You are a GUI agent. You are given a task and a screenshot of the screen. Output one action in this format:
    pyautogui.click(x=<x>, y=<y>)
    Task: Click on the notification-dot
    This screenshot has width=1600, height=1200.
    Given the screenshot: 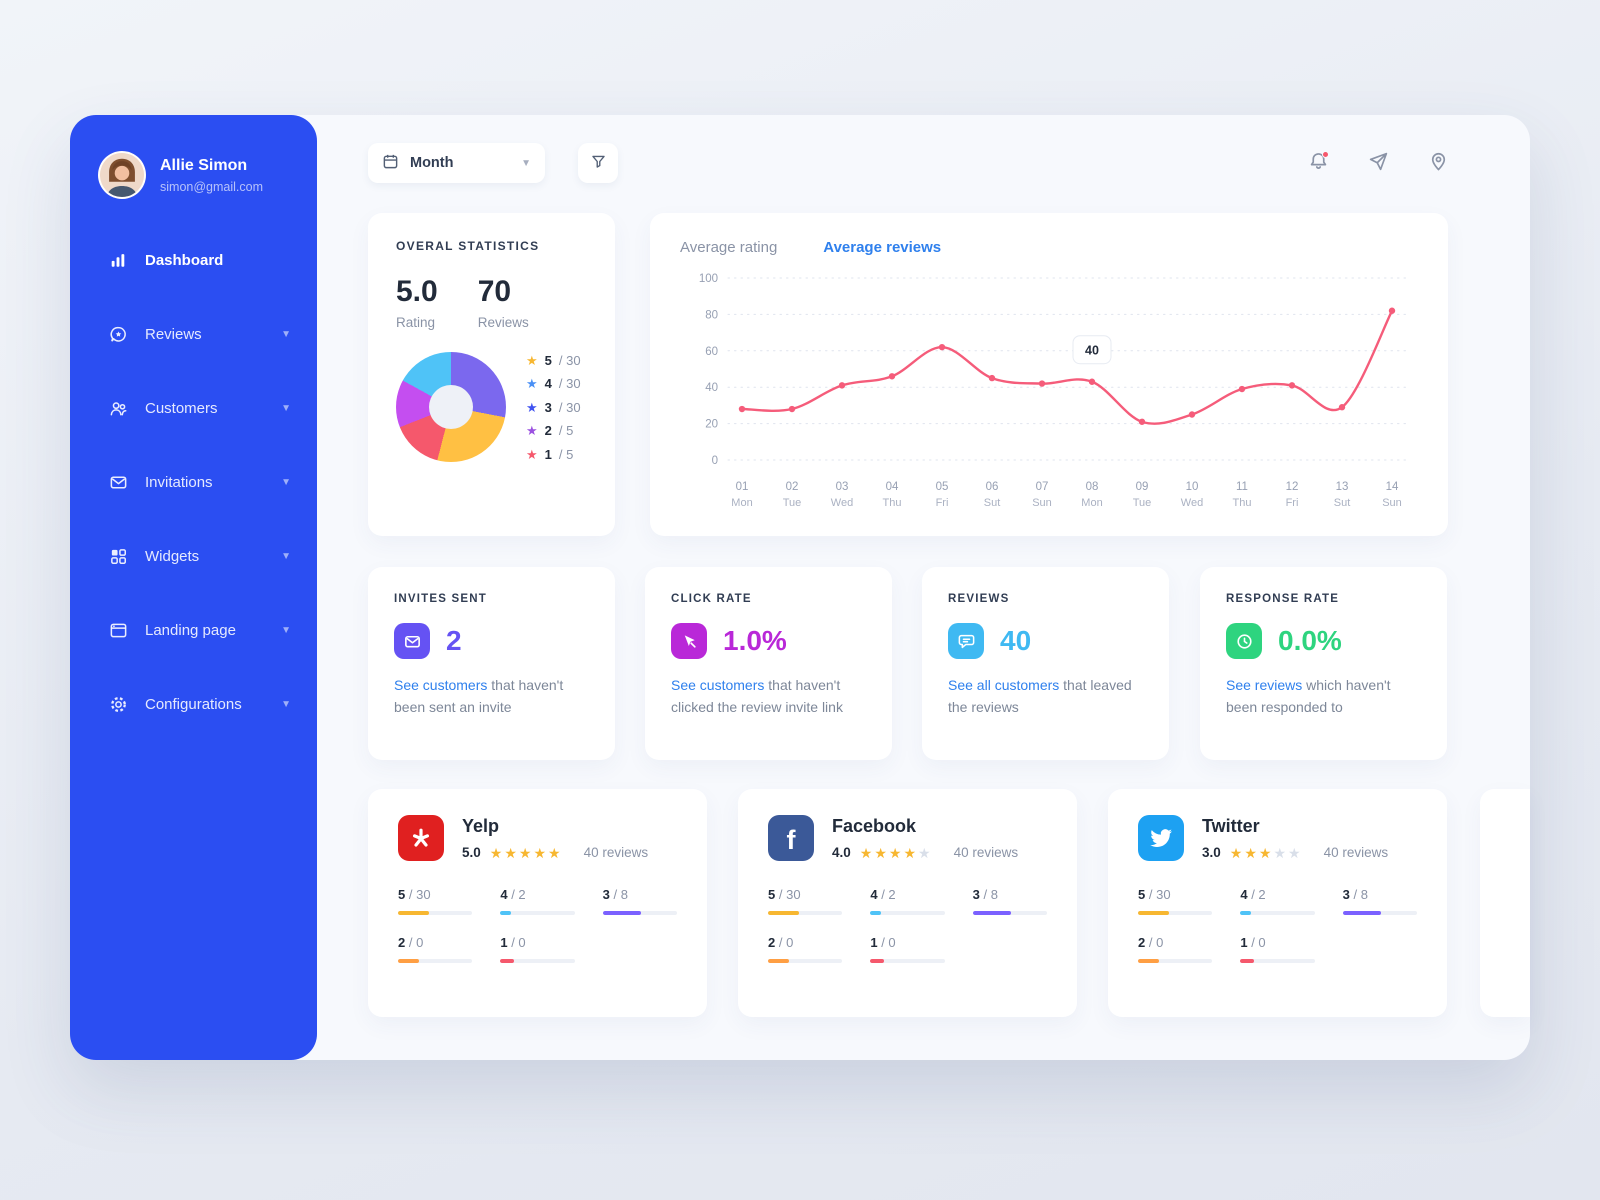 What is the action you would take?
    pyautogui.click(x=1325, y=154)
    